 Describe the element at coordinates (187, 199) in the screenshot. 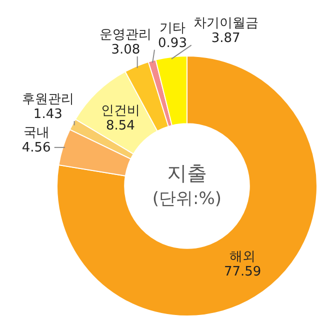

I see `text: (단위:%)` at that location.